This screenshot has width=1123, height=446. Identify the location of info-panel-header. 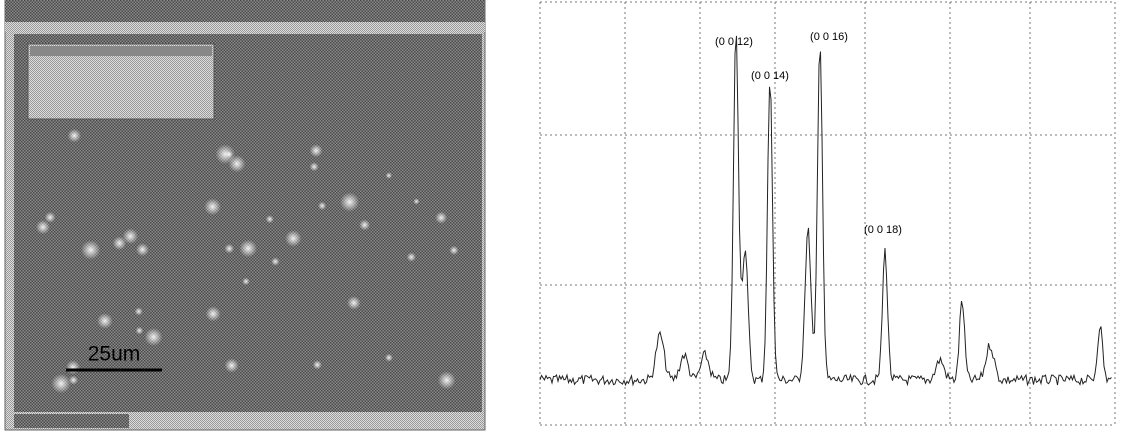
(121, 51).